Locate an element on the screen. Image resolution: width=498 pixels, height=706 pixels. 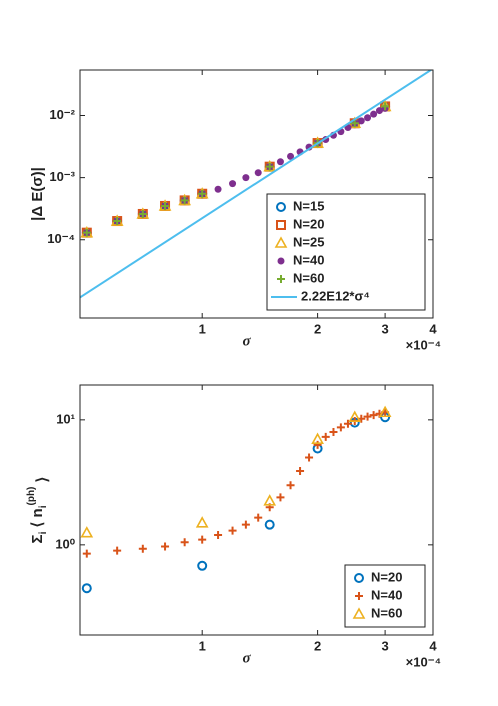
y-label-part: (ph) is located at coordinates (31, 496).